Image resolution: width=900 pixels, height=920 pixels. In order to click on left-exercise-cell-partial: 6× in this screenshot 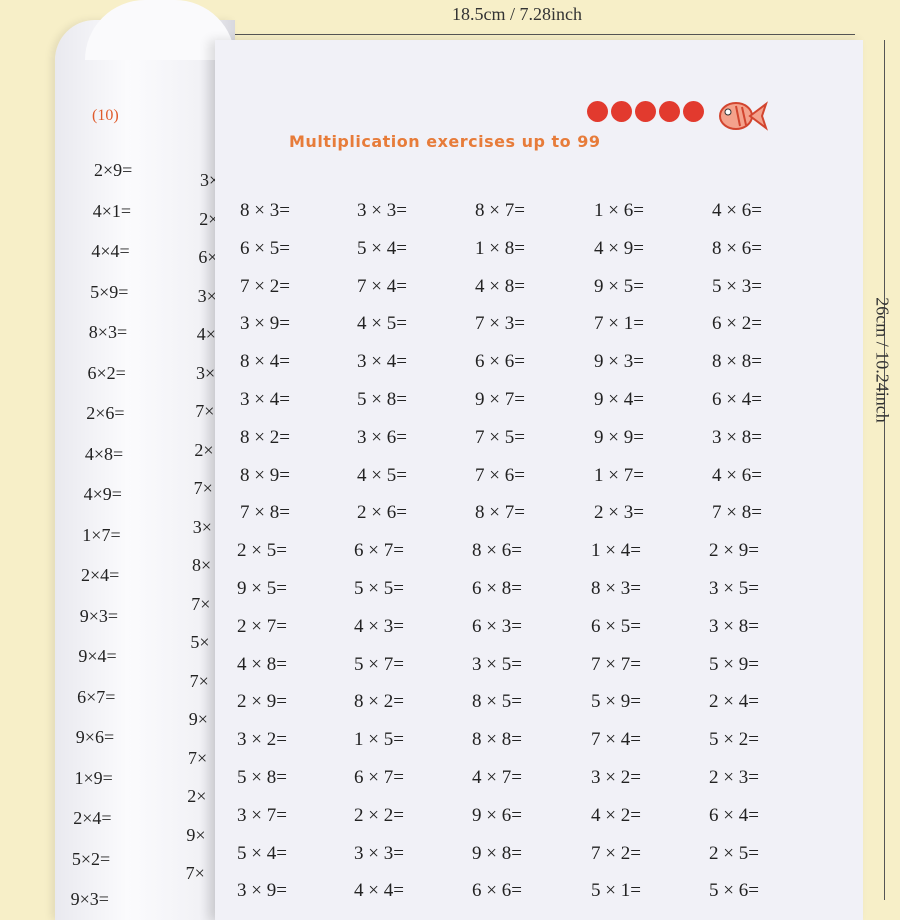, I will do `click(208, 257)`.